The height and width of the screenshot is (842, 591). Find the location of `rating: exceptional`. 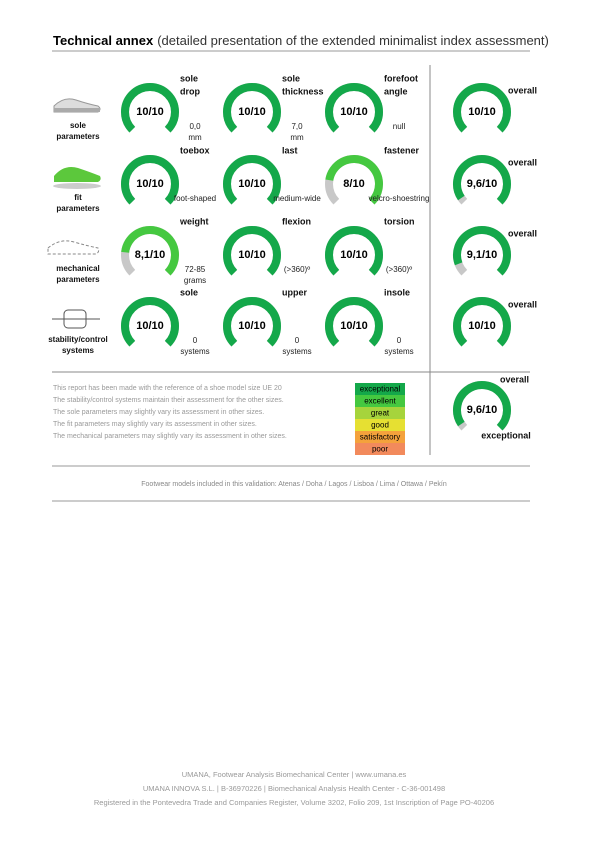

rating: exceptional is located at coordinates (506, 435).